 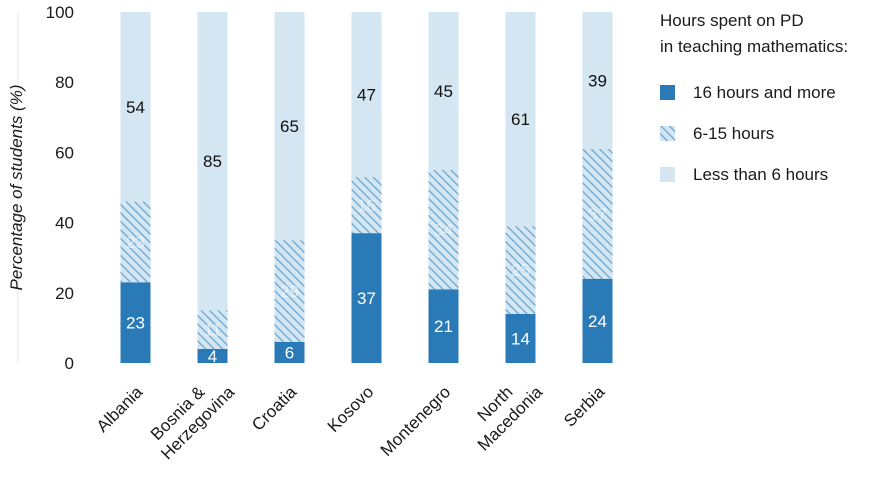 I want to click on y-axis-label: Percentage of students (%), so click(x=16, y=187).